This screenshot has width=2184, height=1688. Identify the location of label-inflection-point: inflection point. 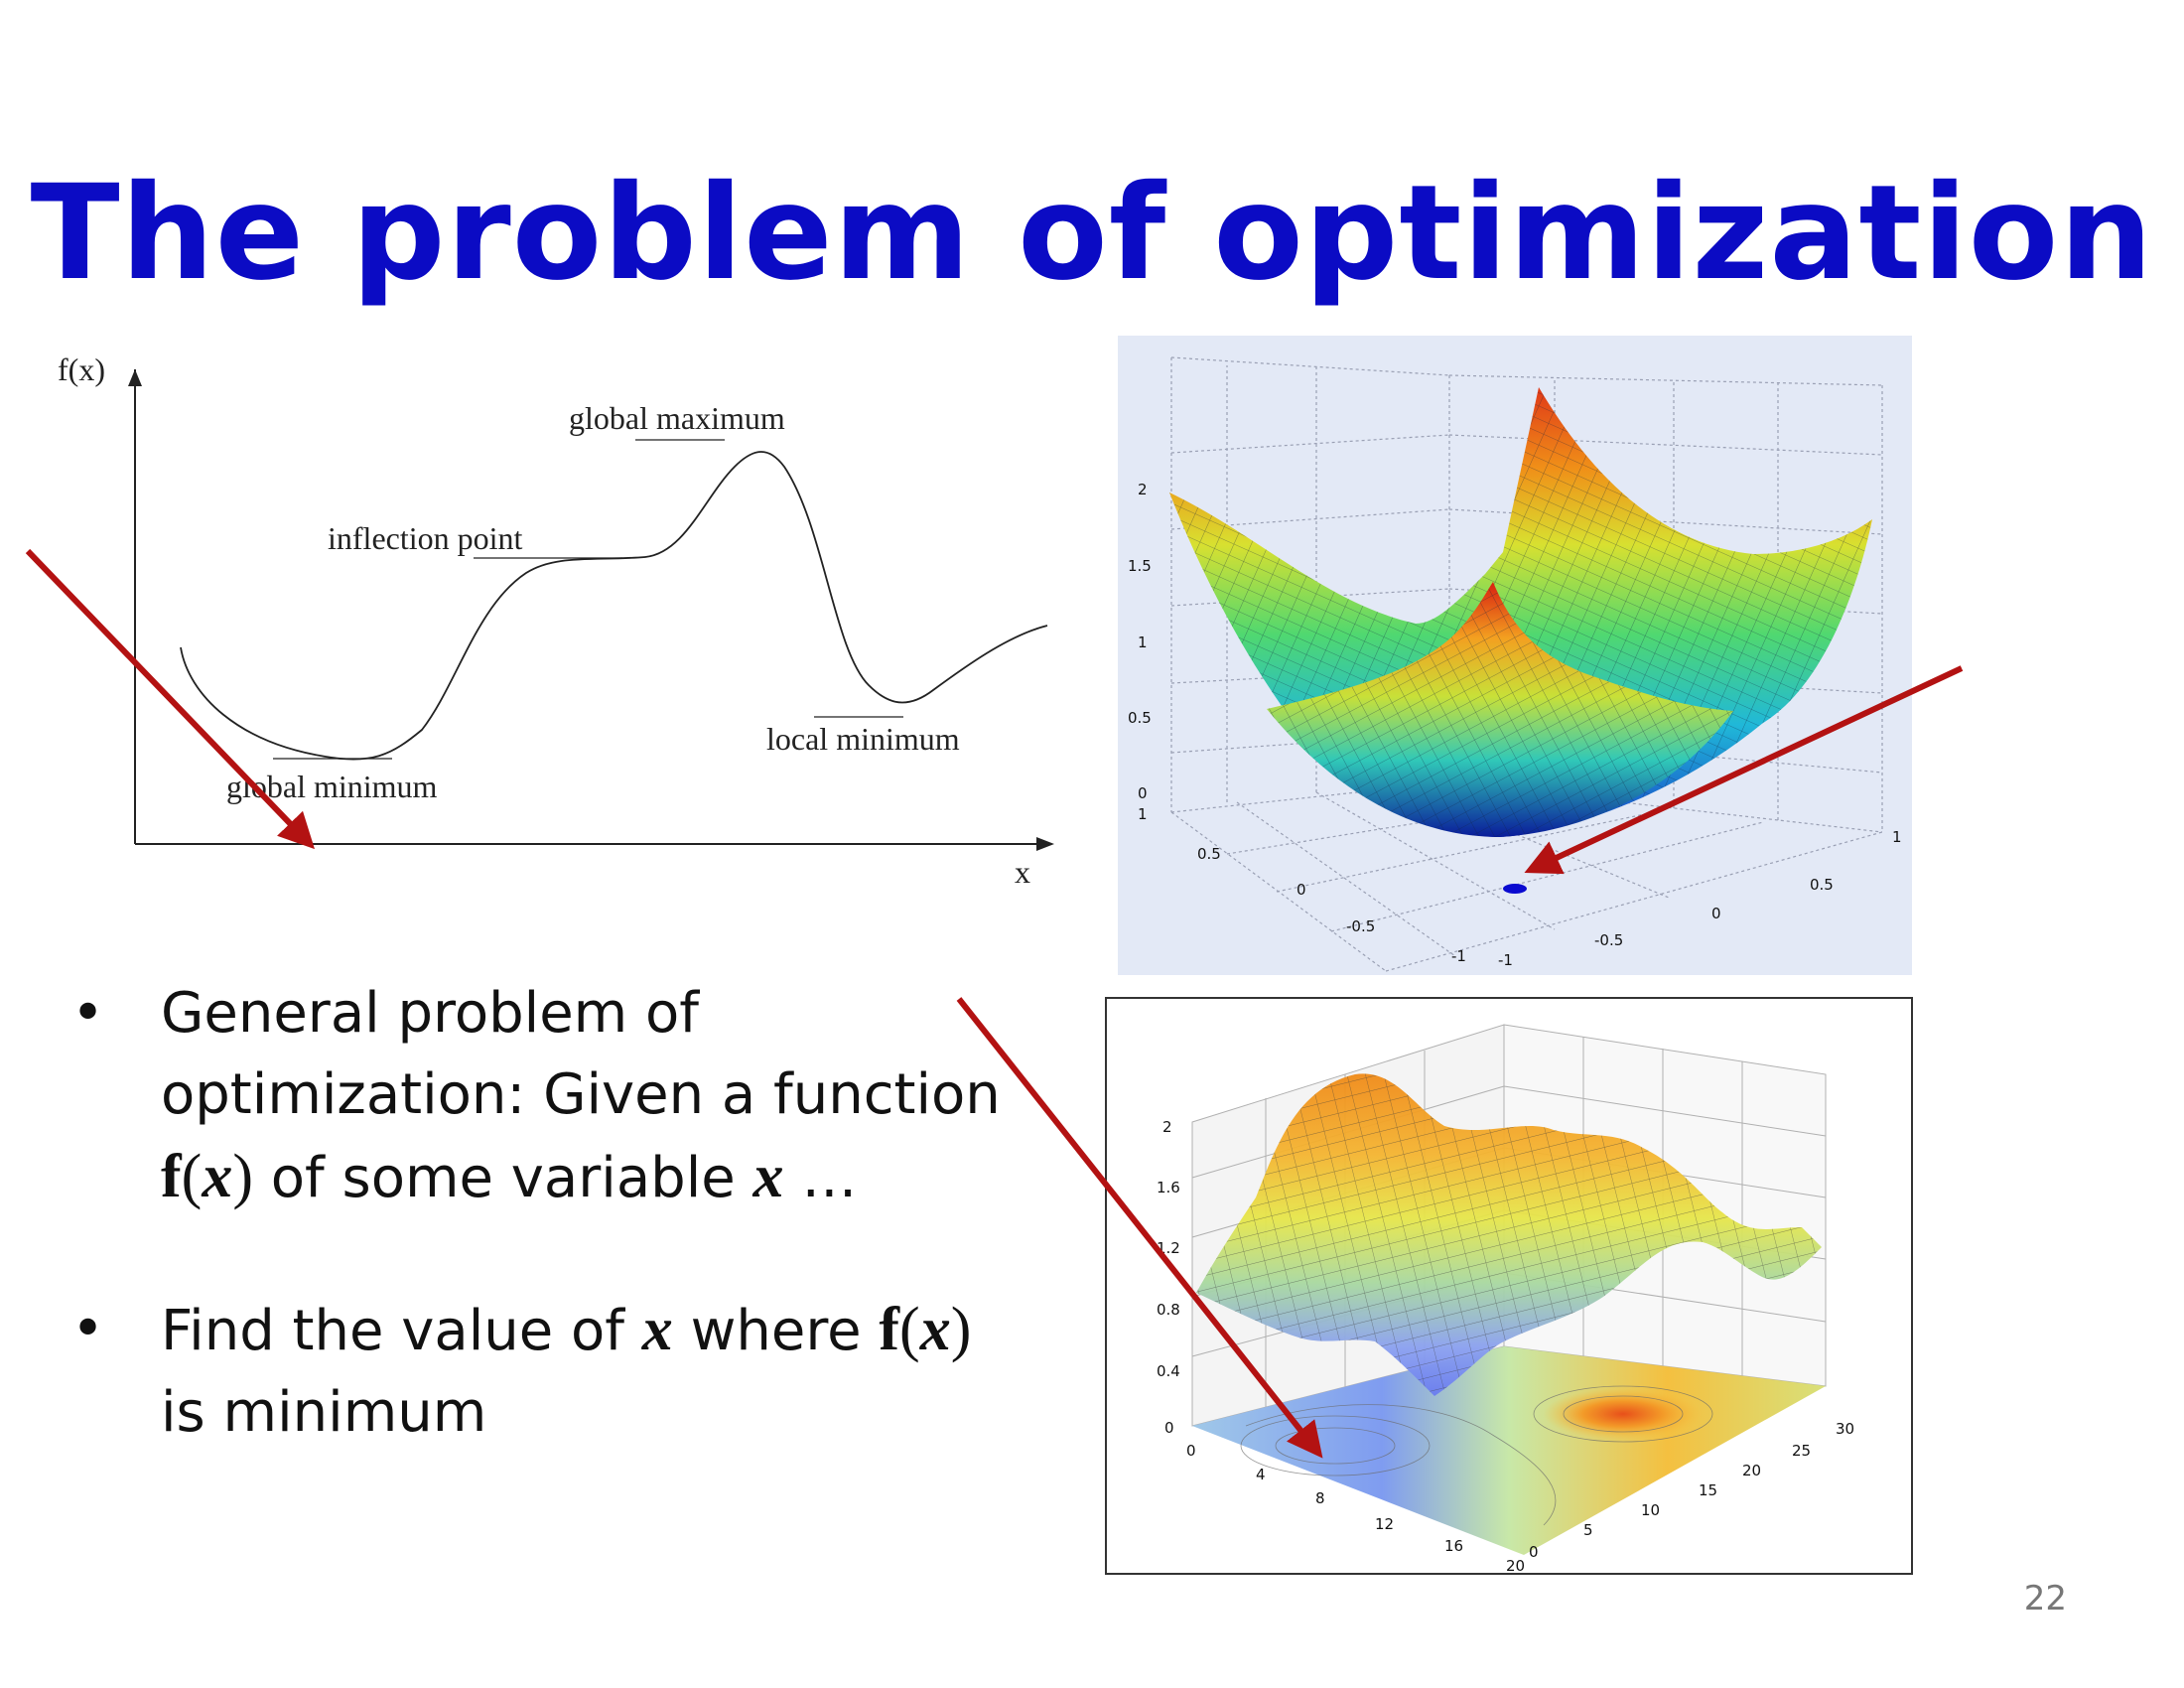
(425, 538).